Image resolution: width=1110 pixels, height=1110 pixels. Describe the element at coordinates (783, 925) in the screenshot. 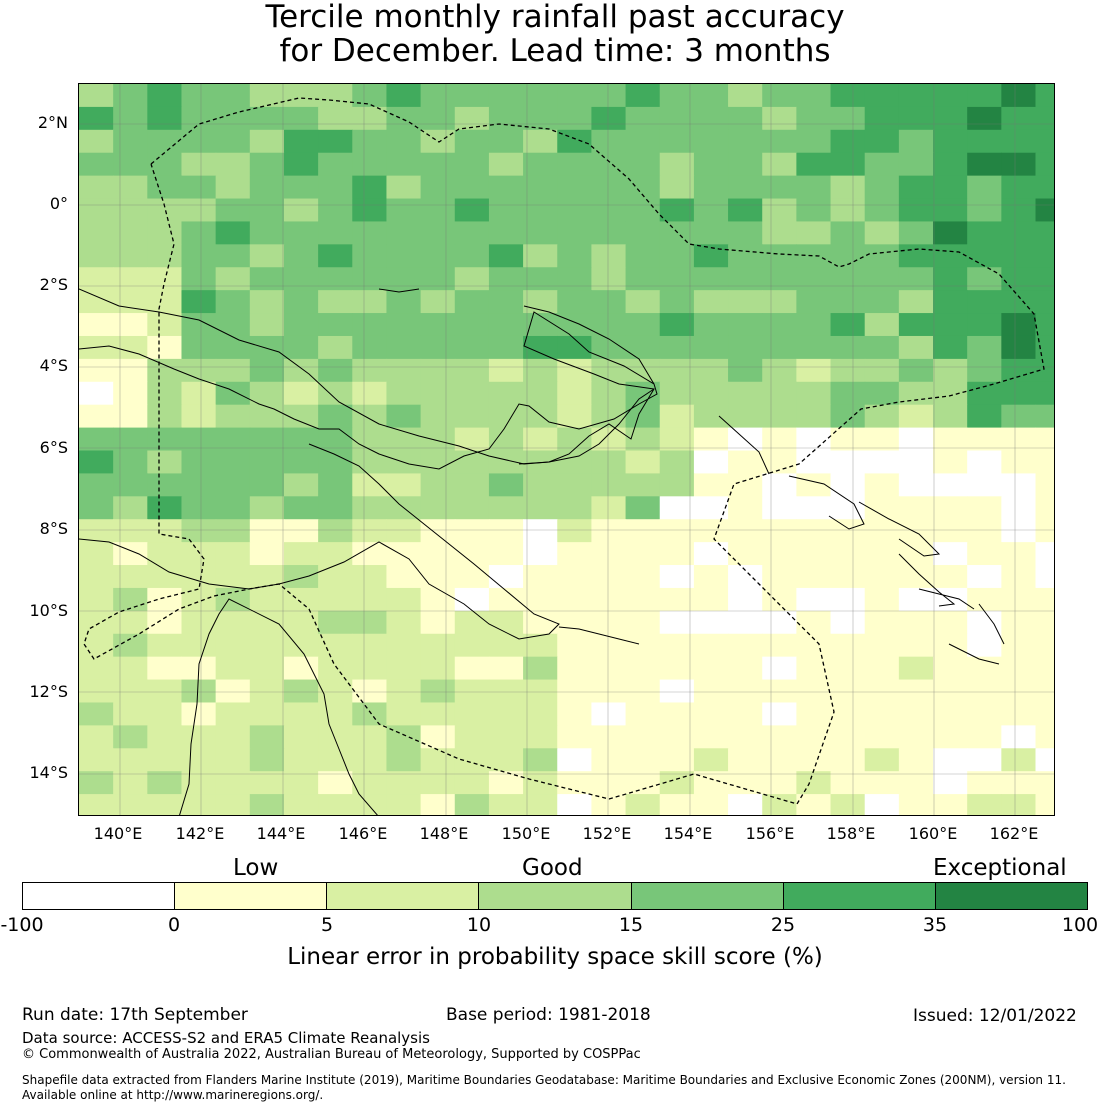

I see `colorbar-tick-25: 25` at that location.